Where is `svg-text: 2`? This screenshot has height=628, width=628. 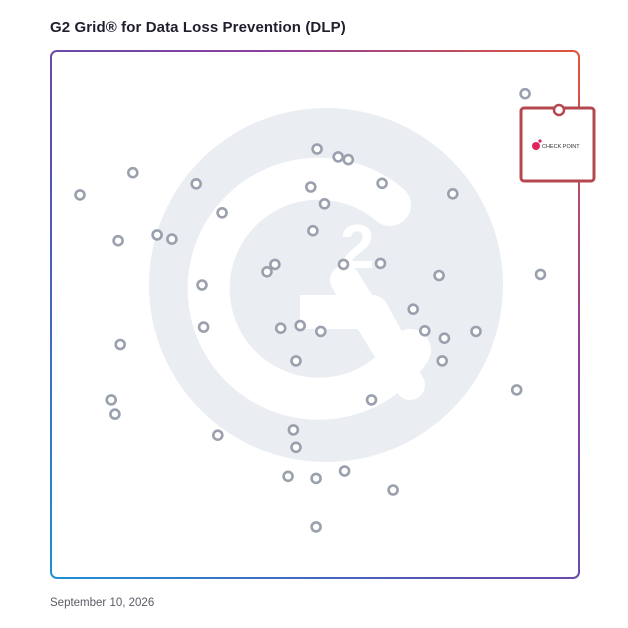 svg-text: 2 is located at coordinates (357, 247).